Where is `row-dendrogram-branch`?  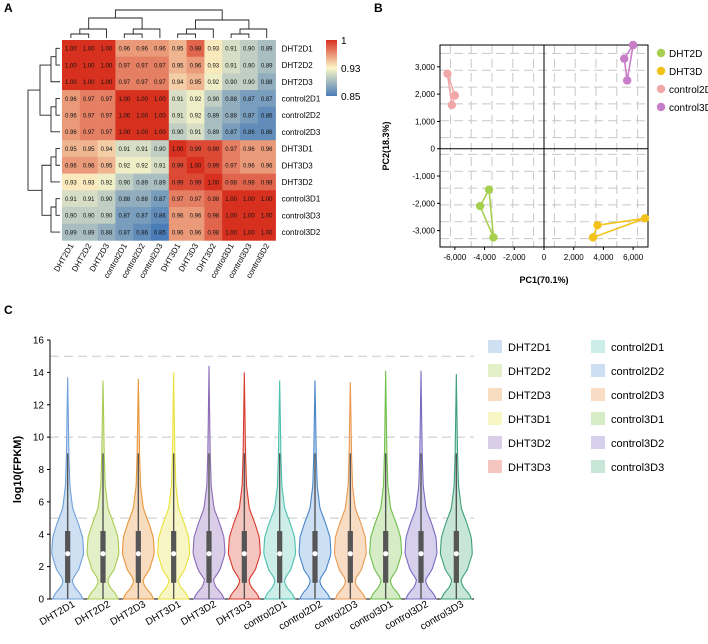 row-dendrogram-branch is located at coordinates (57, 106).